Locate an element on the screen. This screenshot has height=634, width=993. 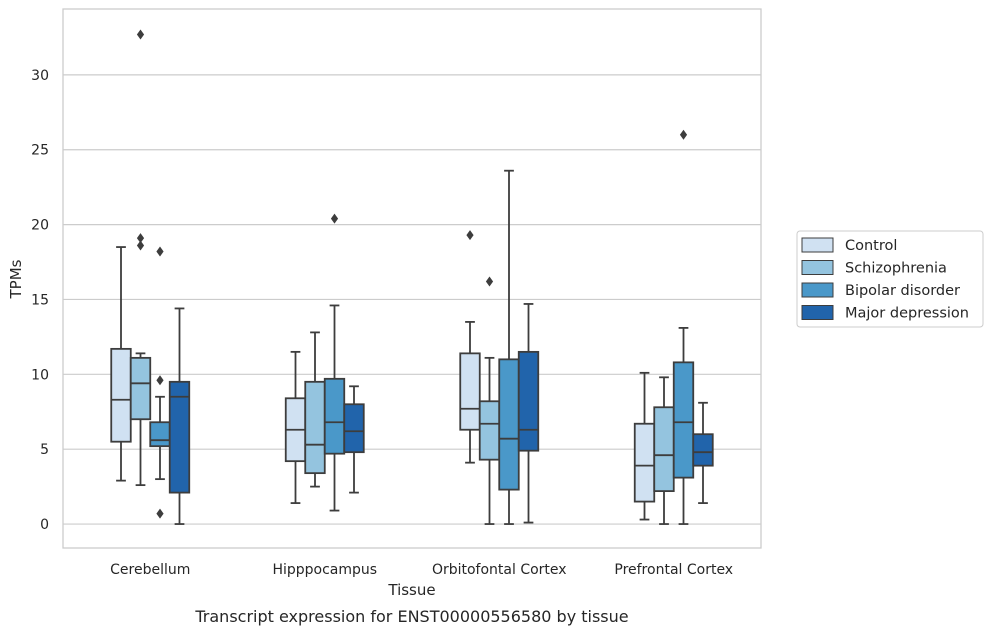
y-tick-label: 30 is located at coordinates (40, 76).